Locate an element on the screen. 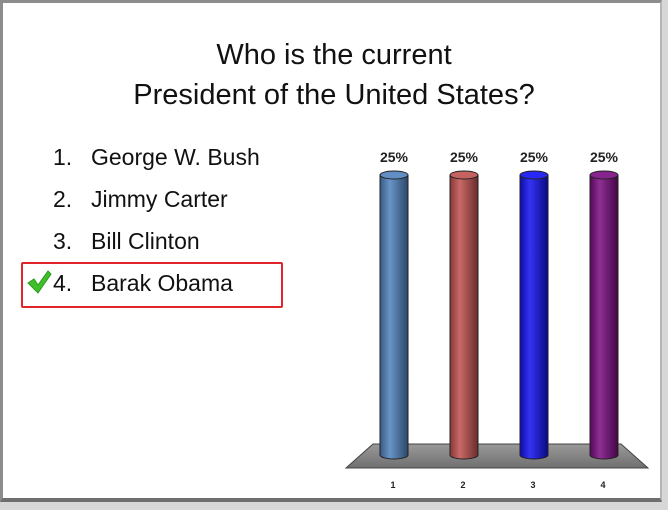 The width and height of the screenshot is (668, 510). answer-text: Bill Clinton is located at coordinates (145, 241).